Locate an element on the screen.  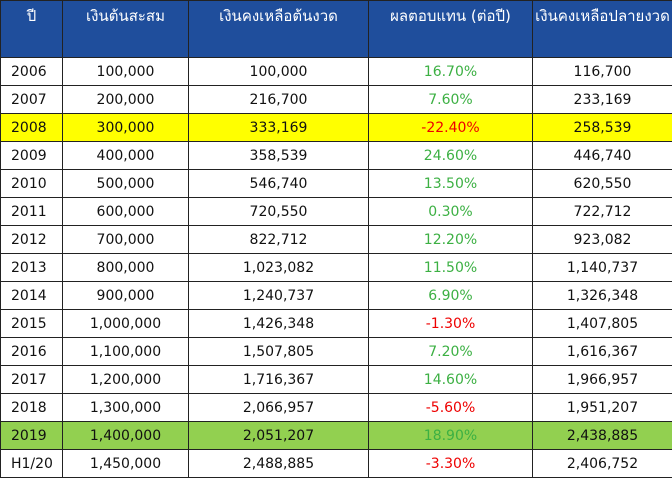
return-cell: -5.60% is located at coordinates (450, 407).